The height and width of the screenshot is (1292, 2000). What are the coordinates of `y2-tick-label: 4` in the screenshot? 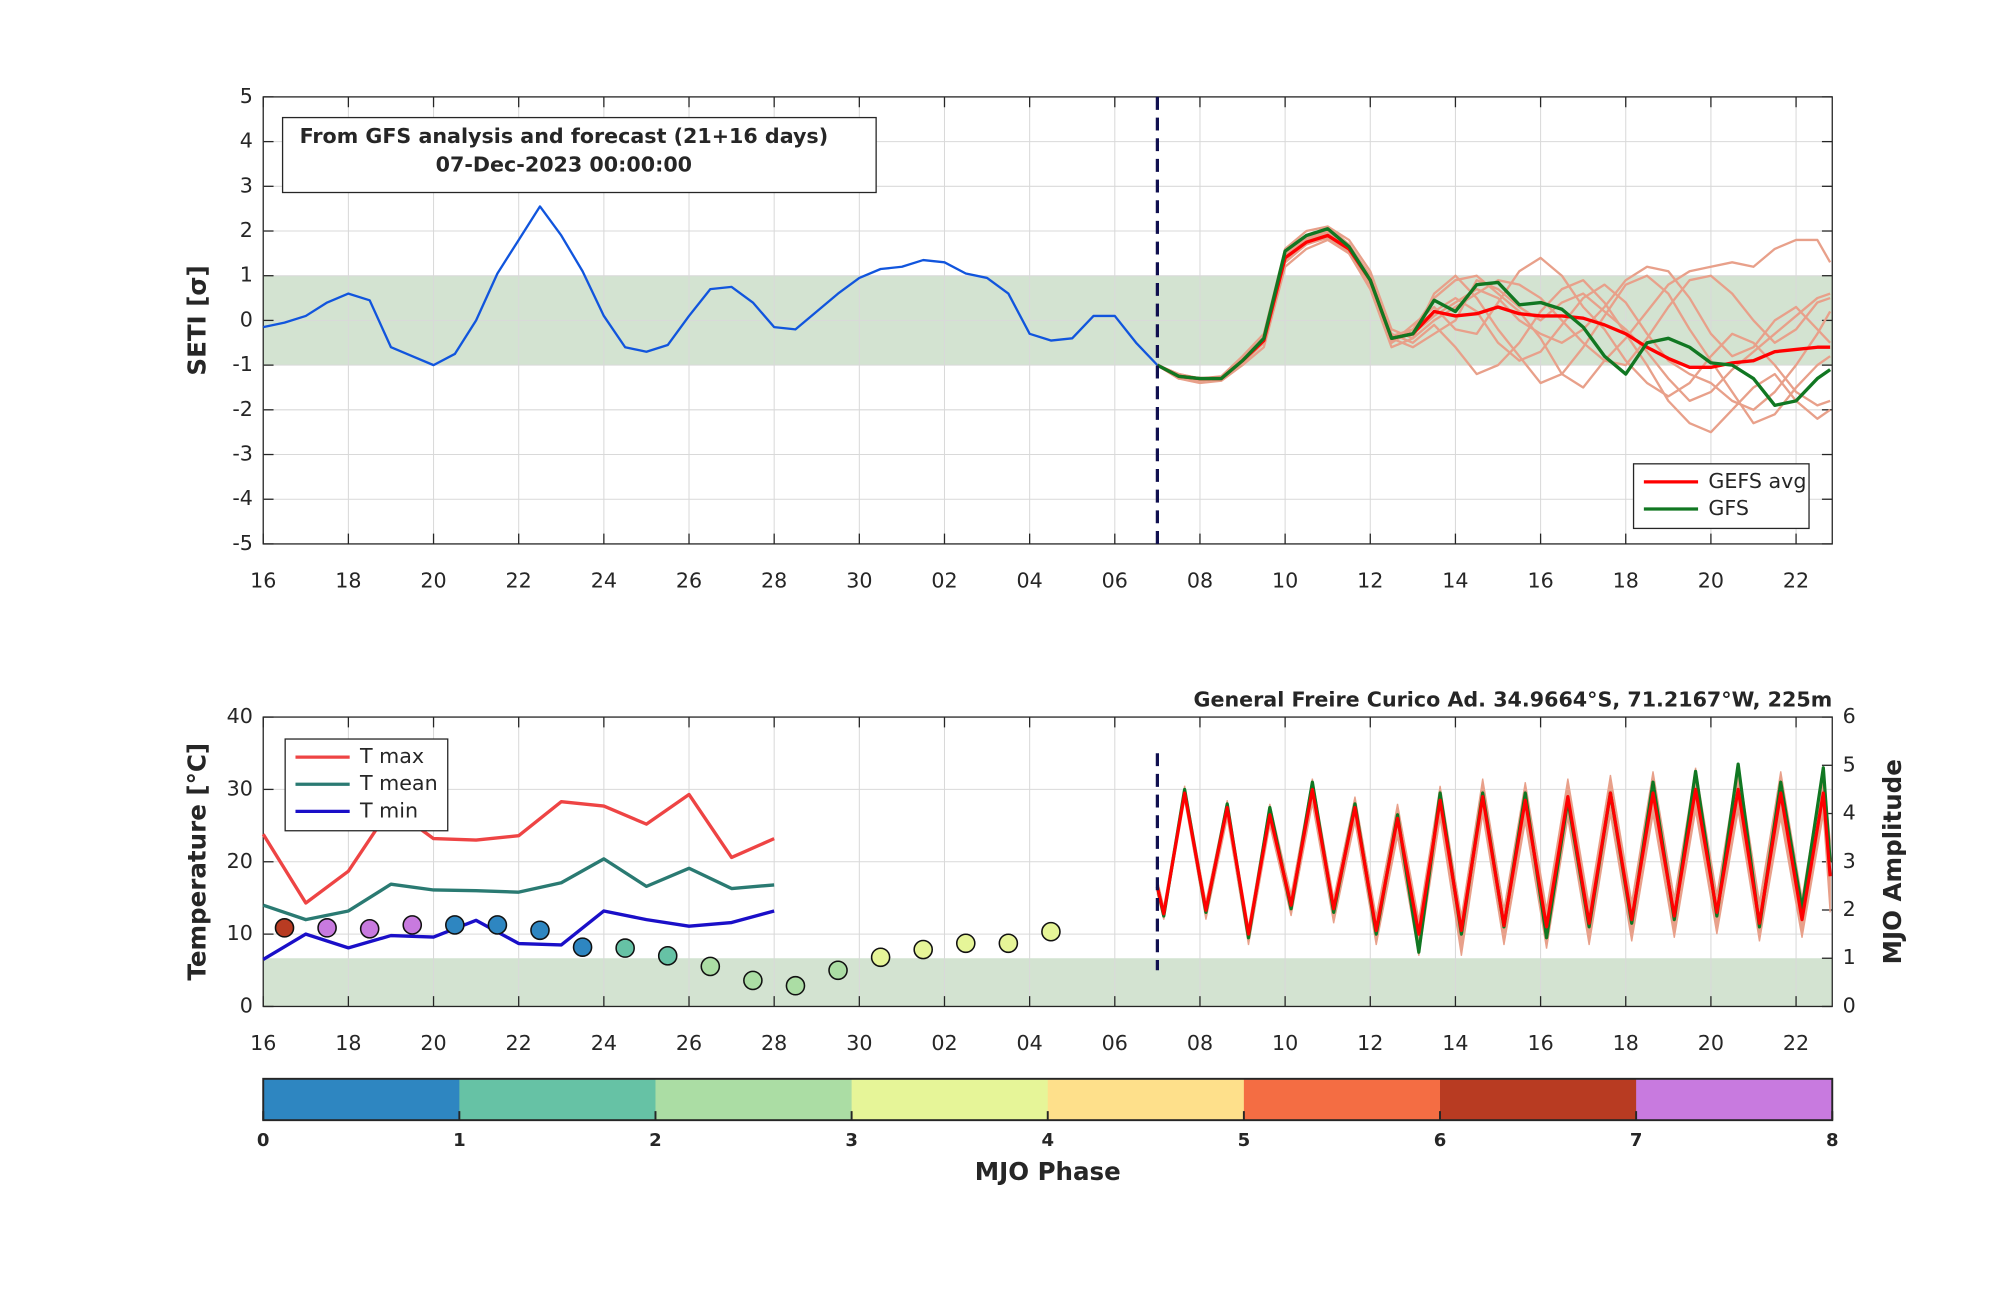 It's located at (1849, 813).